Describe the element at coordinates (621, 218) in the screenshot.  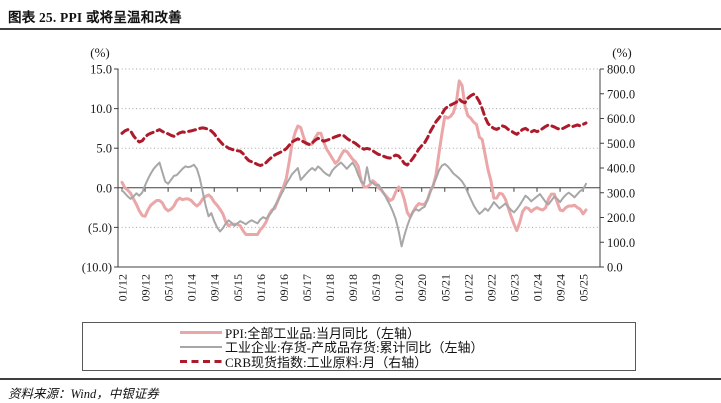
I see `right-axis-tick-label: 200.0` at that location.